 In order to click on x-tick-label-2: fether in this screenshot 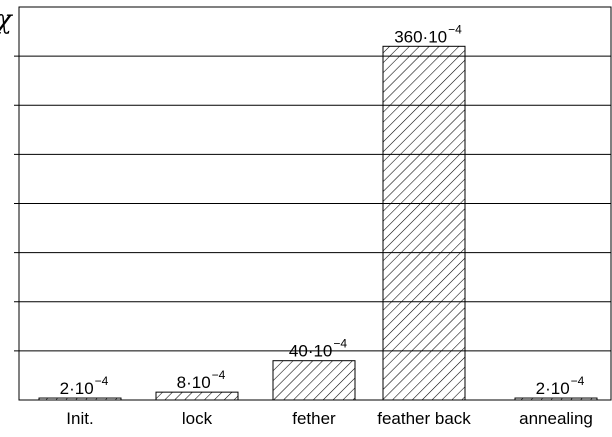, I will do `click(314, 418)`.